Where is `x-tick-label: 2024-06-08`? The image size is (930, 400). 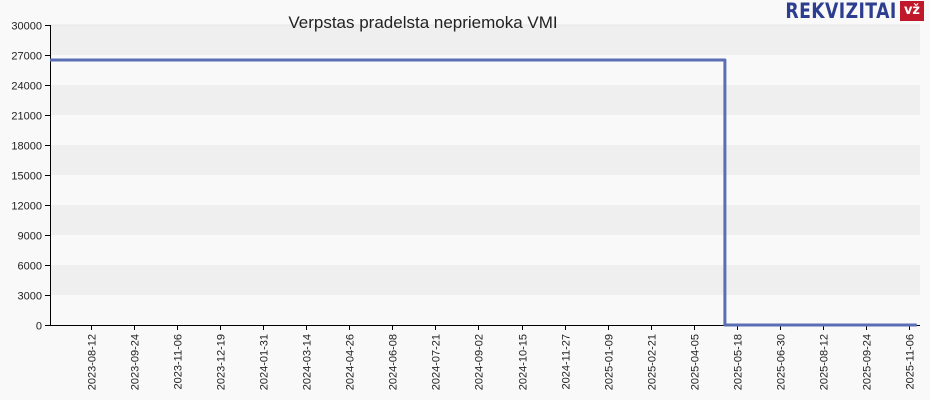
x-tick-label: 2024-06-08 is located at coordinates (394, 362).